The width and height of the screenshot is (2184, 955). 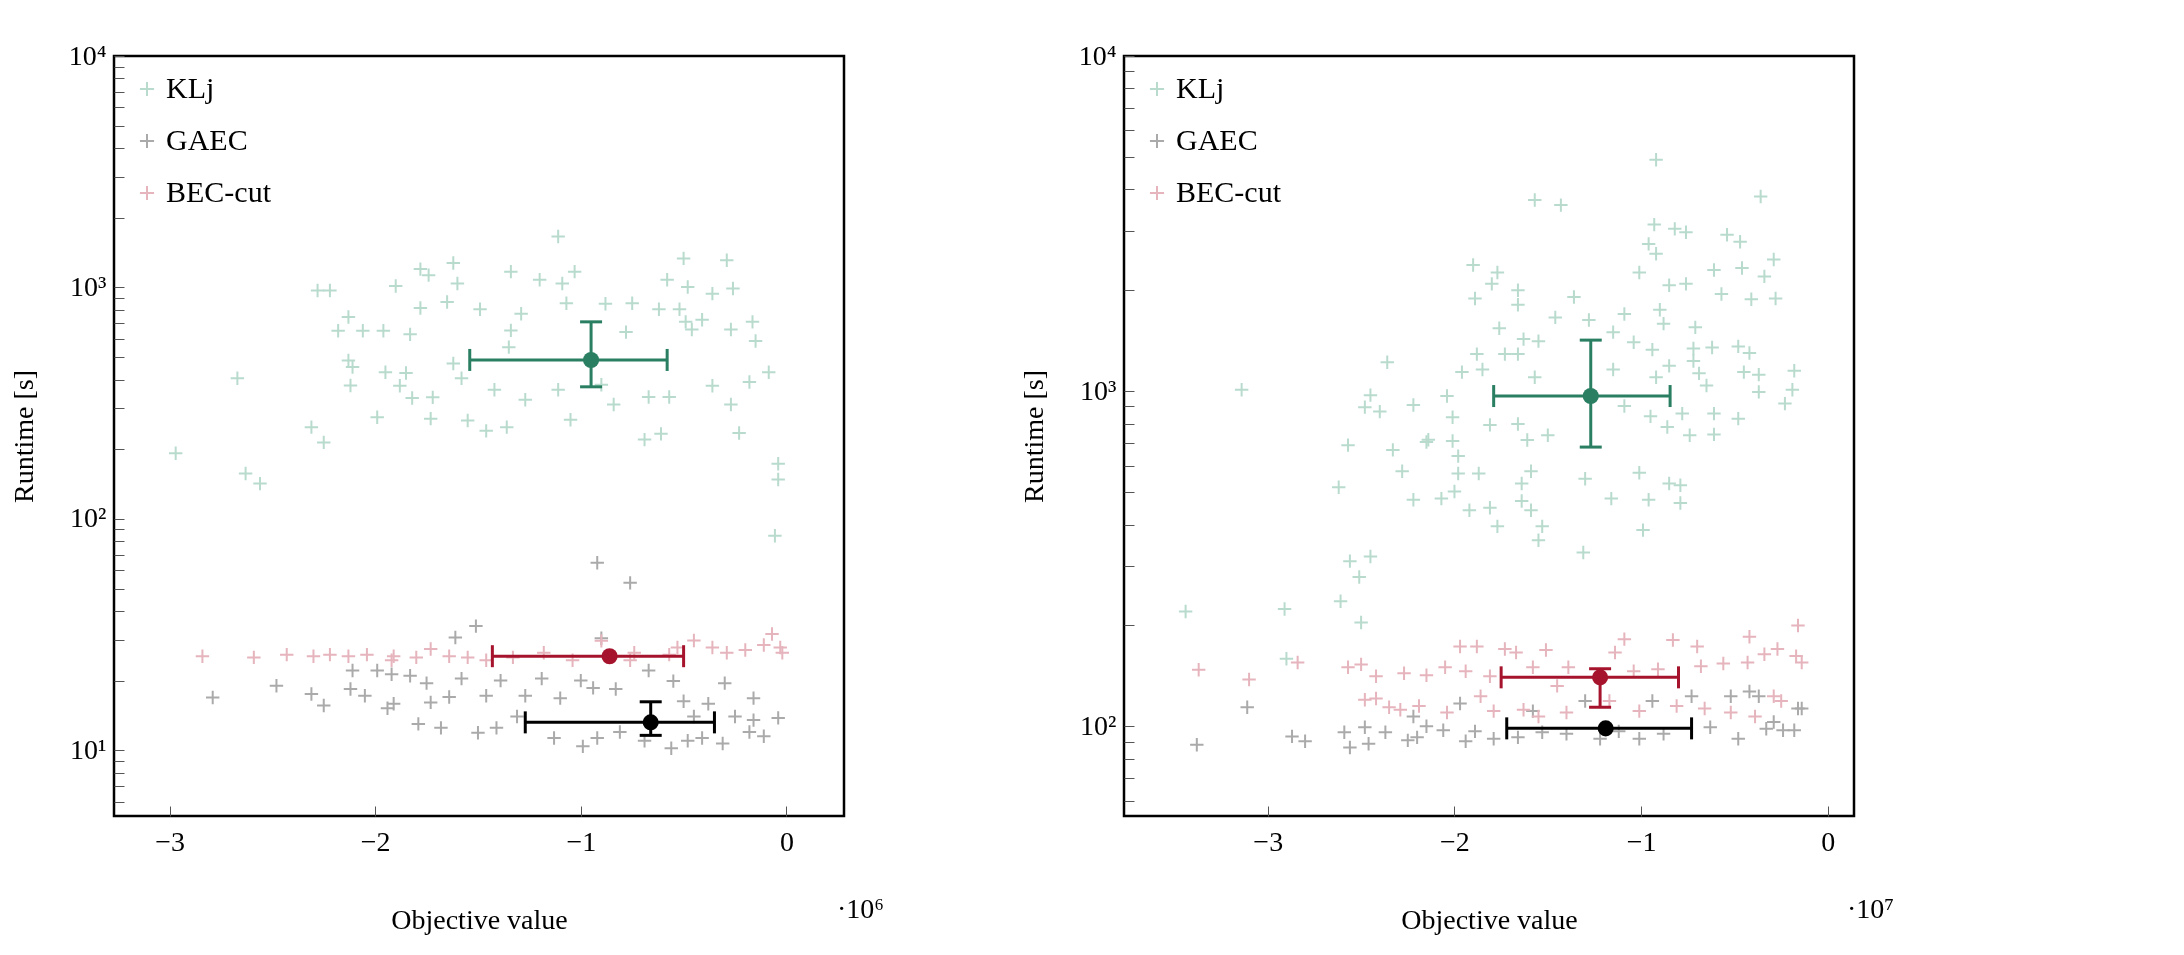 I want to click on text: ·10⁷, so click(x=1870, y=908).